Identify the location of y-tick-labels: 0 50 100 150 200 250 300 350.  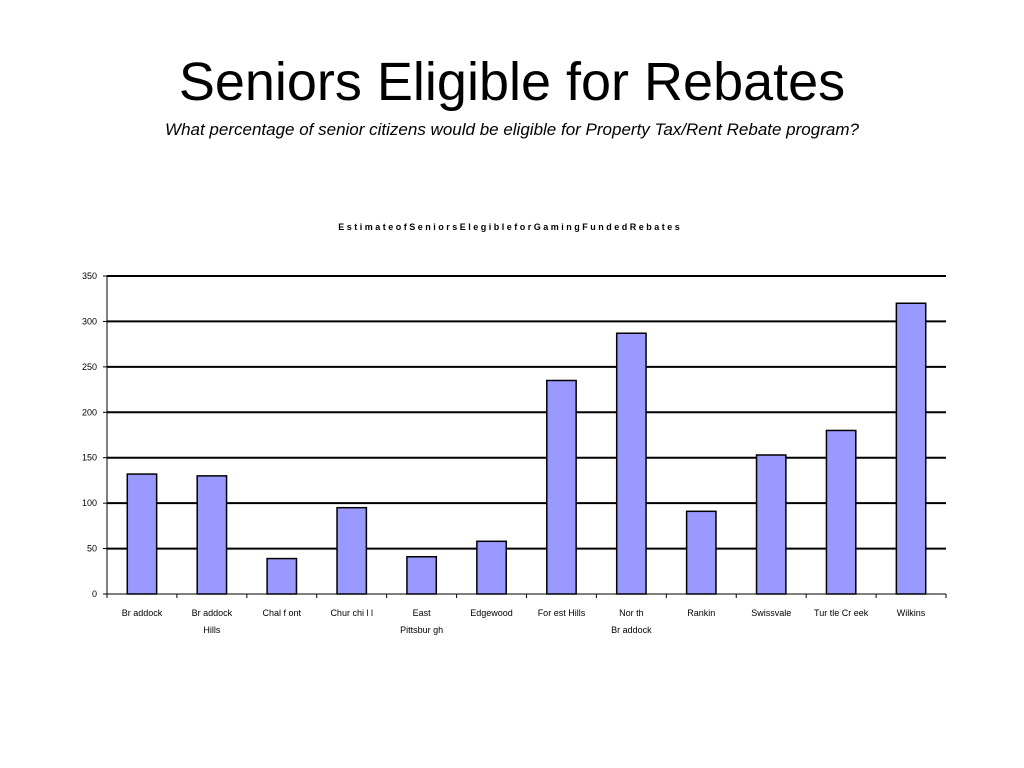
(89, 435).